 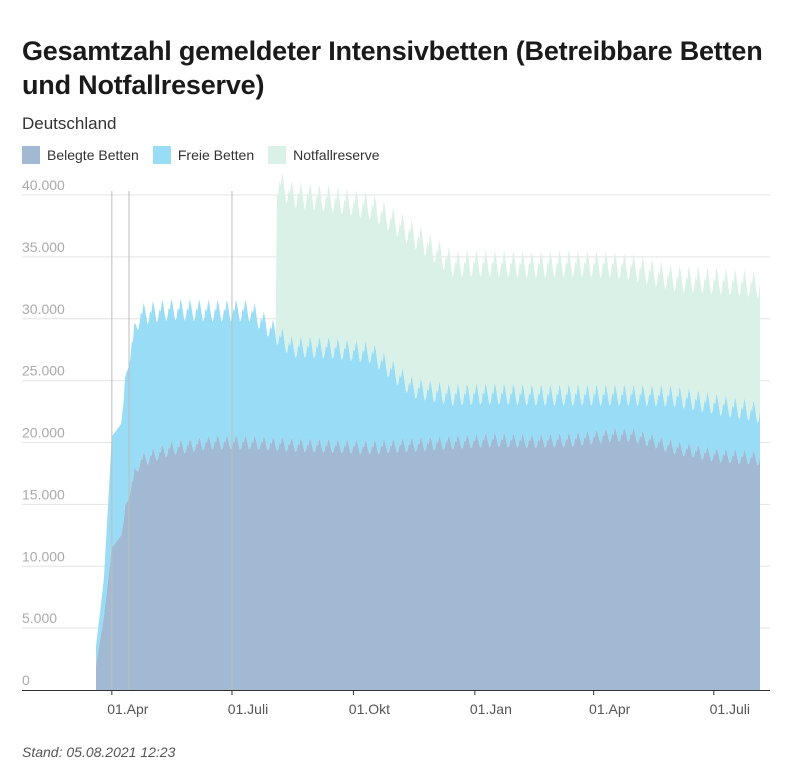 I want to click on x-axis: 01.Apr 01.Juli 01.Okt 01.Jan 01.Apr 01.Juli, so click(x=396, y=703).